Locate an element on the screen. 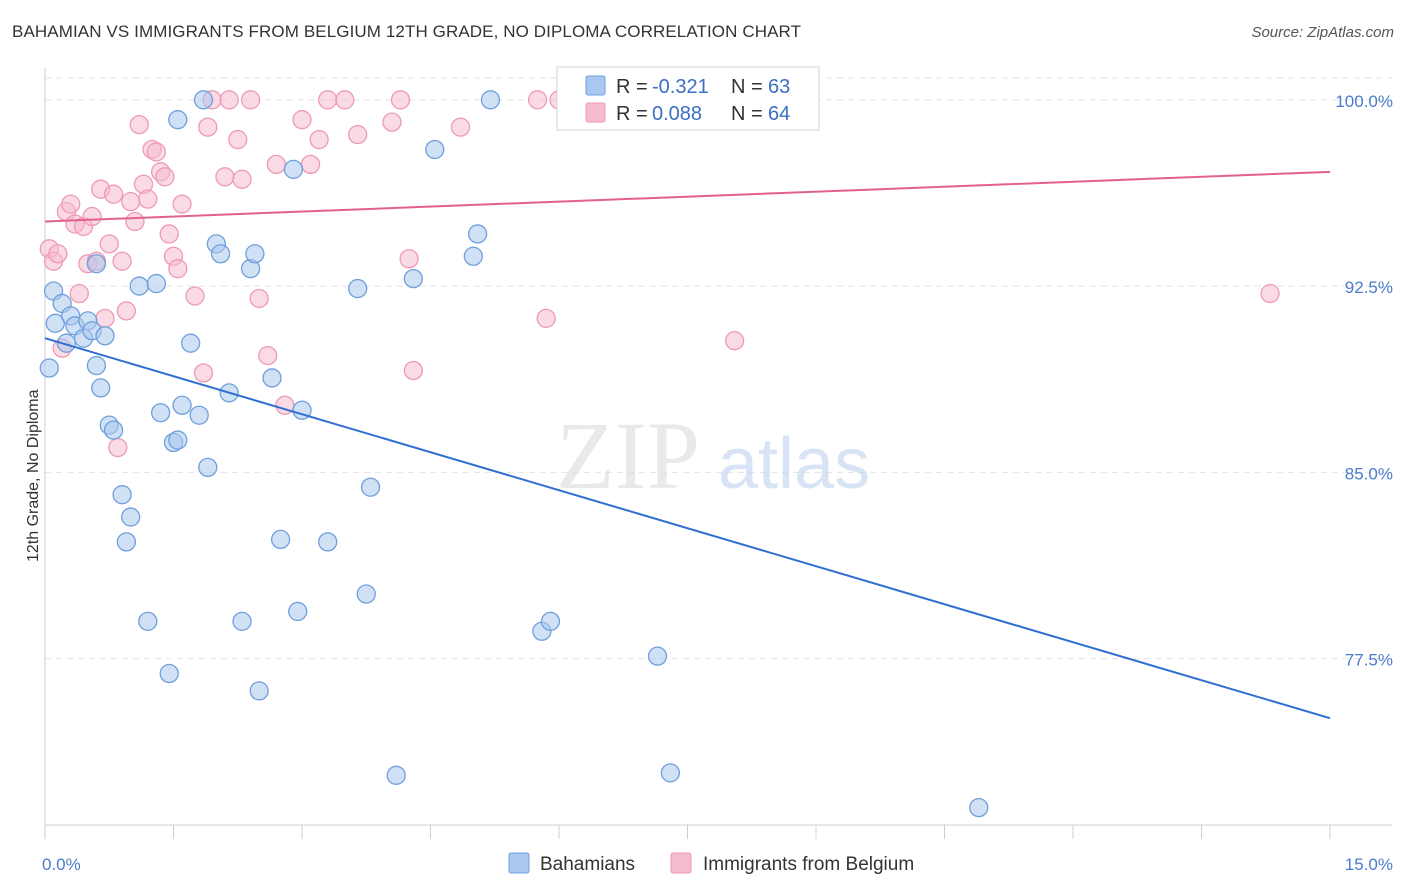 This screenshot has height=892, width=1406. source-label: Source: ZipAtlas.com is located at coordinates (1322, 32).